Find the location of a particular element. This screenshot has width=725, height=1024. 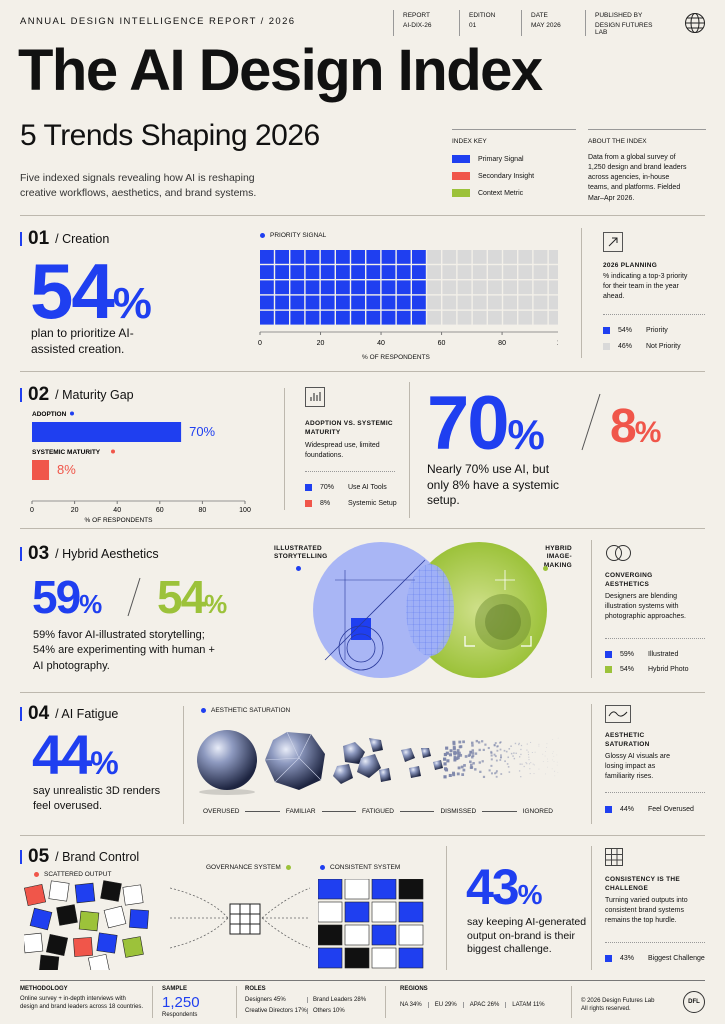

arrow-up-right-icon is located at coordinates (613, 242).